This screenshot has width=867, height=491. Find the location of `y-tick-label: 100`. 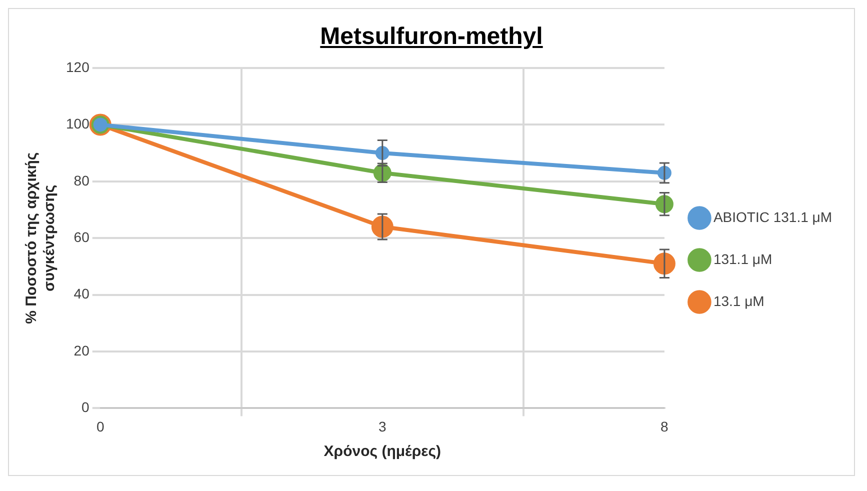

y-tick-label: 100 is located at coordinates (78, 124).